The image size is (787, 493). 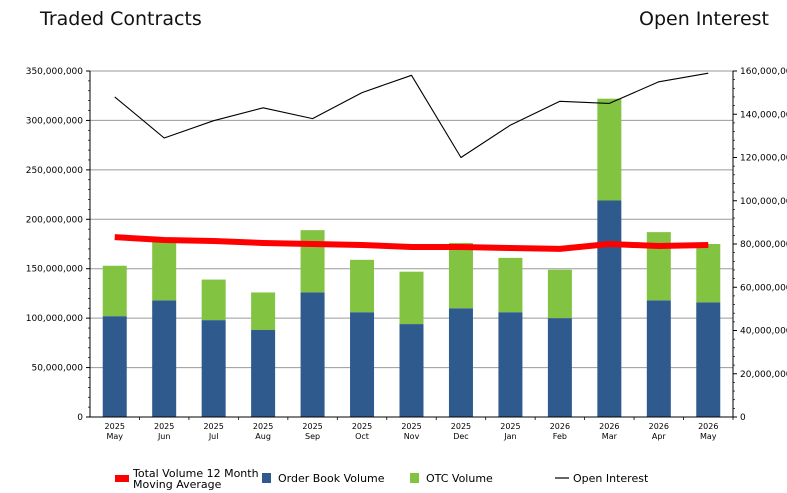 I want to click on left-tick-label: 150,000,000, so click(x=55, y=270).